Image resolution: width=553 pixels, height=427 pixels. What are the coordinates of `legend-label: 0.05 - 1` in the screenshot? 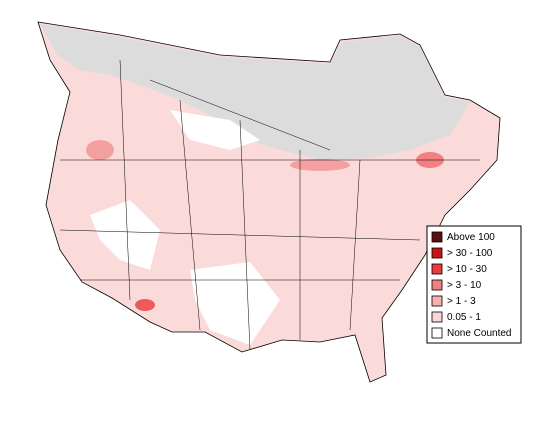 It's located at (464, 317).